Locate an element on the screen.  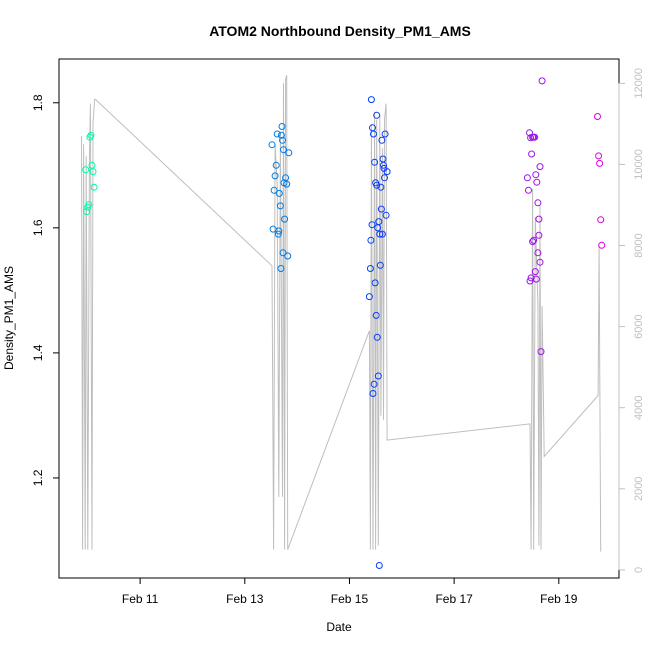
y2-tick-label: 2000 is located at coordinates (639, 489).